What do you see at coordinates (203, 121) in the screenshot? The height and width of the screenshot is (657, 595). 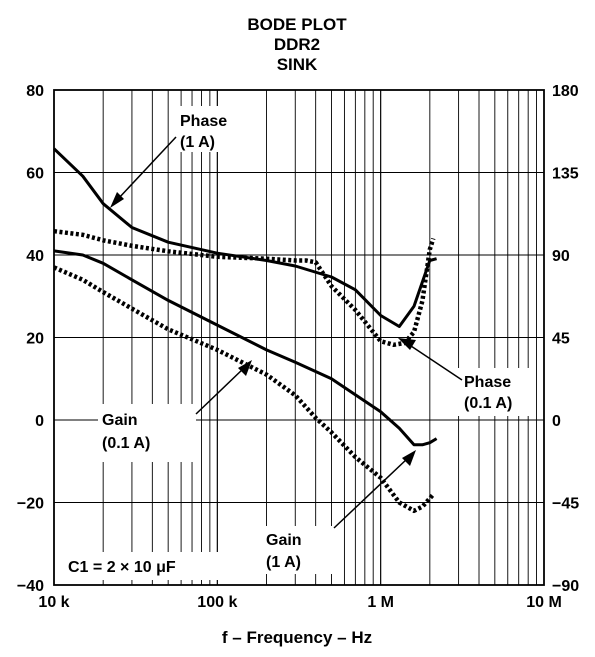 I see `annotation-phase-1a-line-1: Phase` at bounding box center [203, 121].